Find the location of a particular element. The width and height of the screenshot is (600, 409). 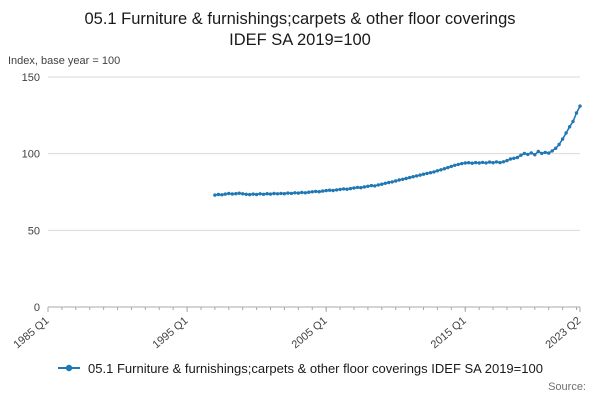

y-axis-unit-label: Index, base year = 100 is located at coordinates (64, 60).